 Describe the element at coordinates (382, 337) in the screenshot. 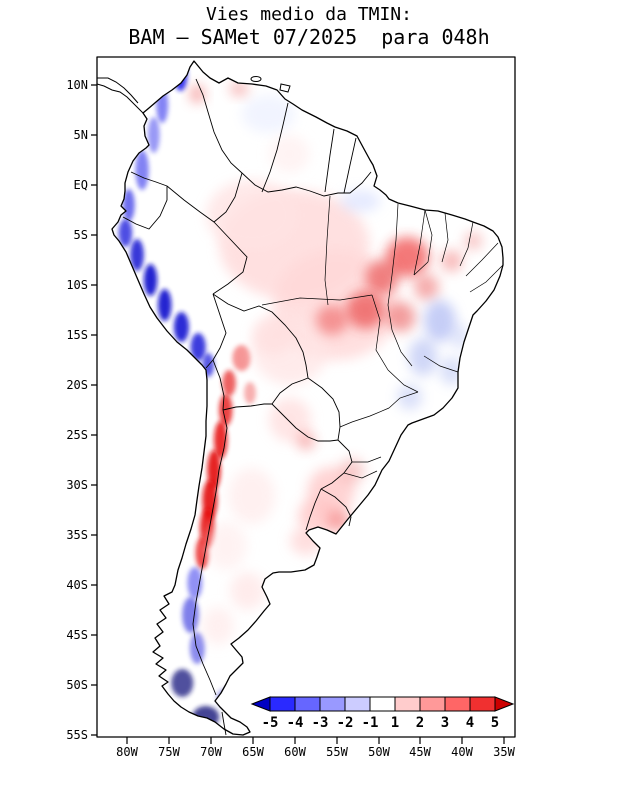

I see `state-borders` at that location.